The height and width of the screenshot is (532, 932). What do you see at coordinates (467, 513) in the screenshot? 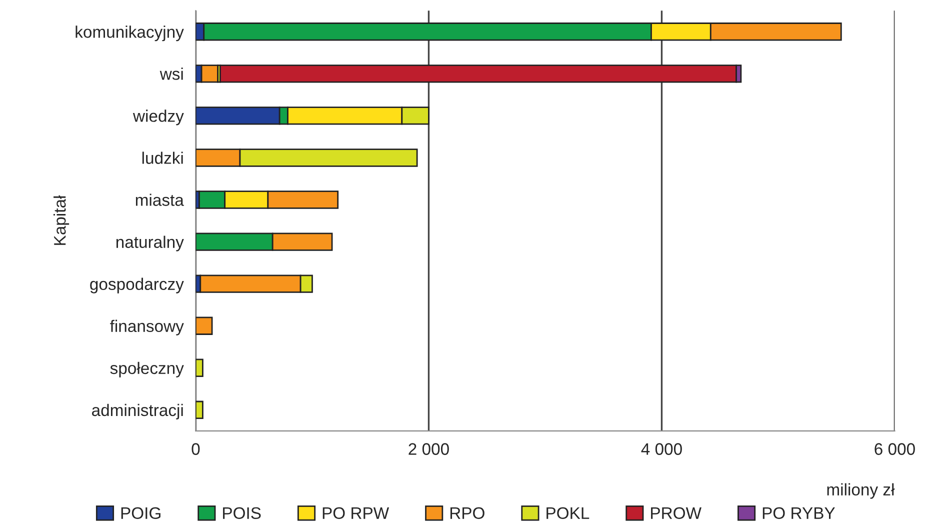
I see `legend-label: RPO` at bounding box center [467, 513].